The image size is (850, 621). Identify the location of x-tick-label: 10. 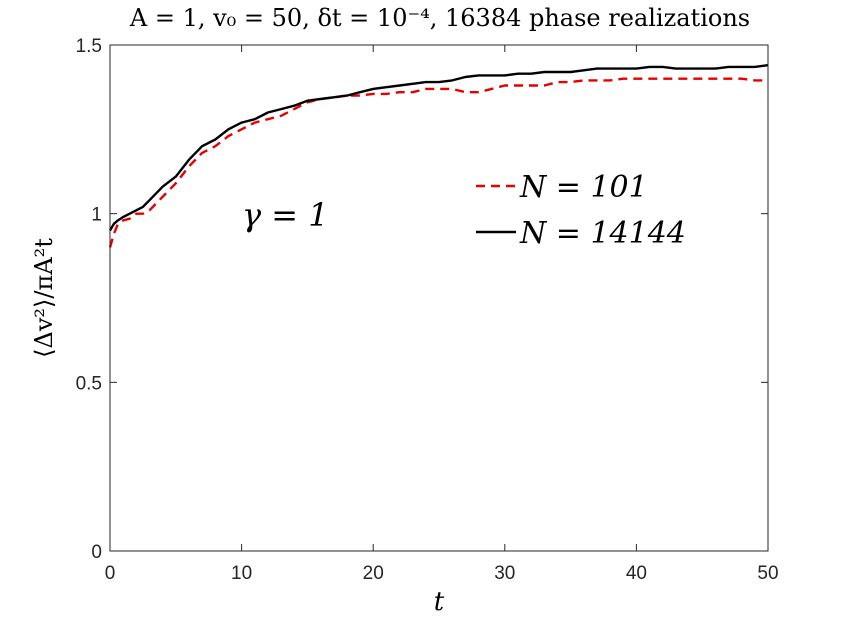
(241, 573).